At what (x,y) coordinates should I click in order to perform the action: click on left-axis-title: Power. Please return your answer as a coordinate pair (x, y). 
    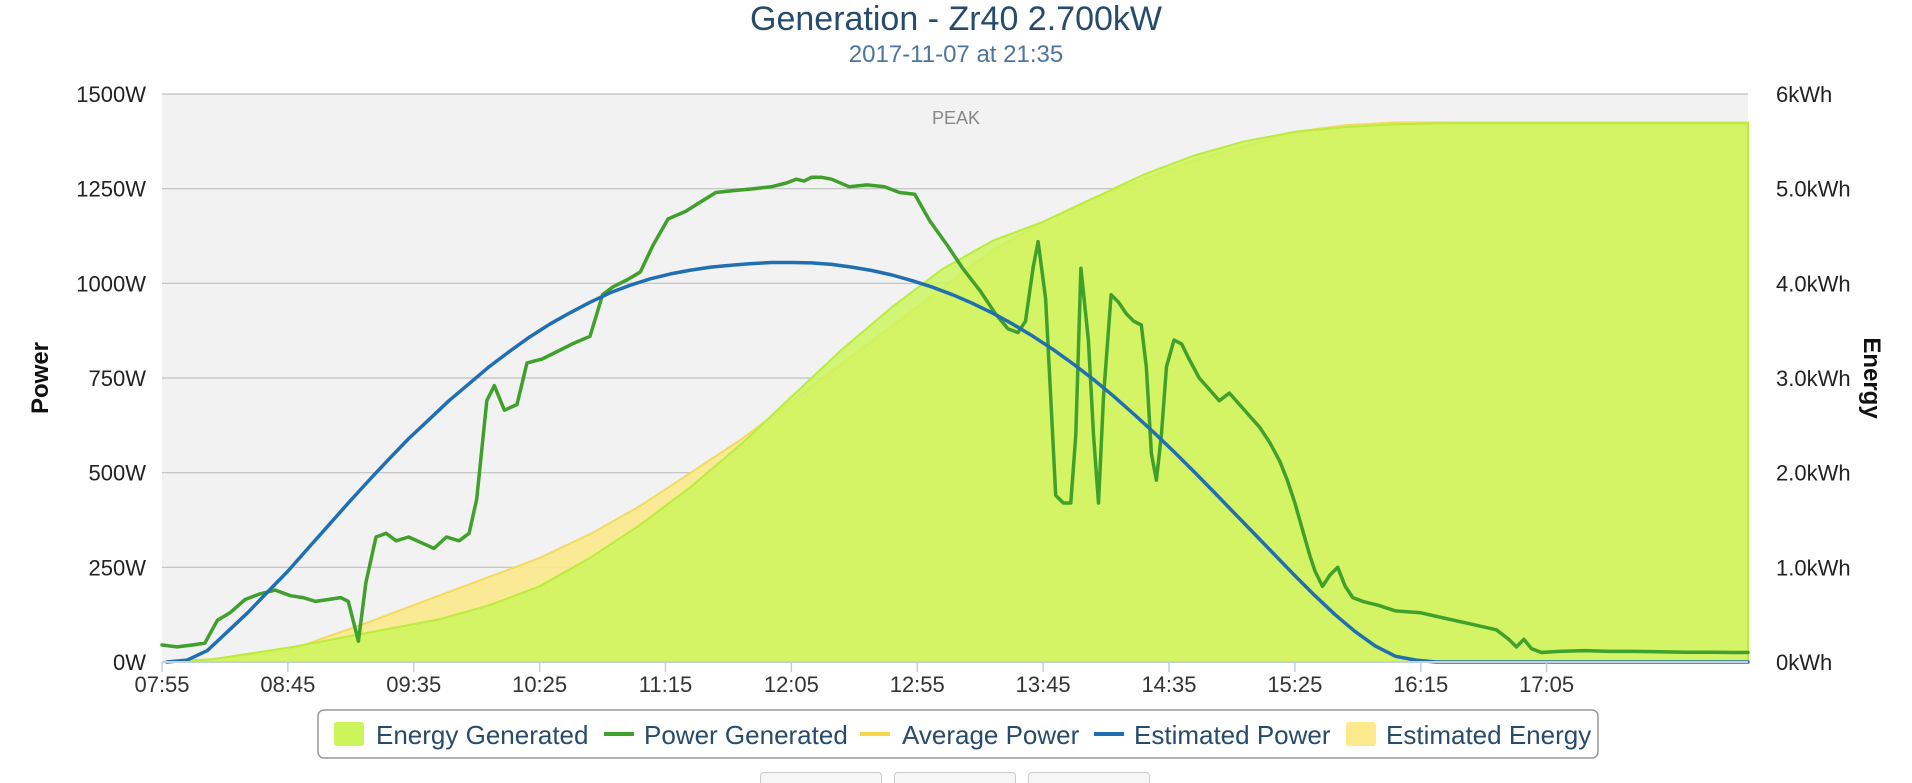
    Looking at the image, I should click on (40, 378).